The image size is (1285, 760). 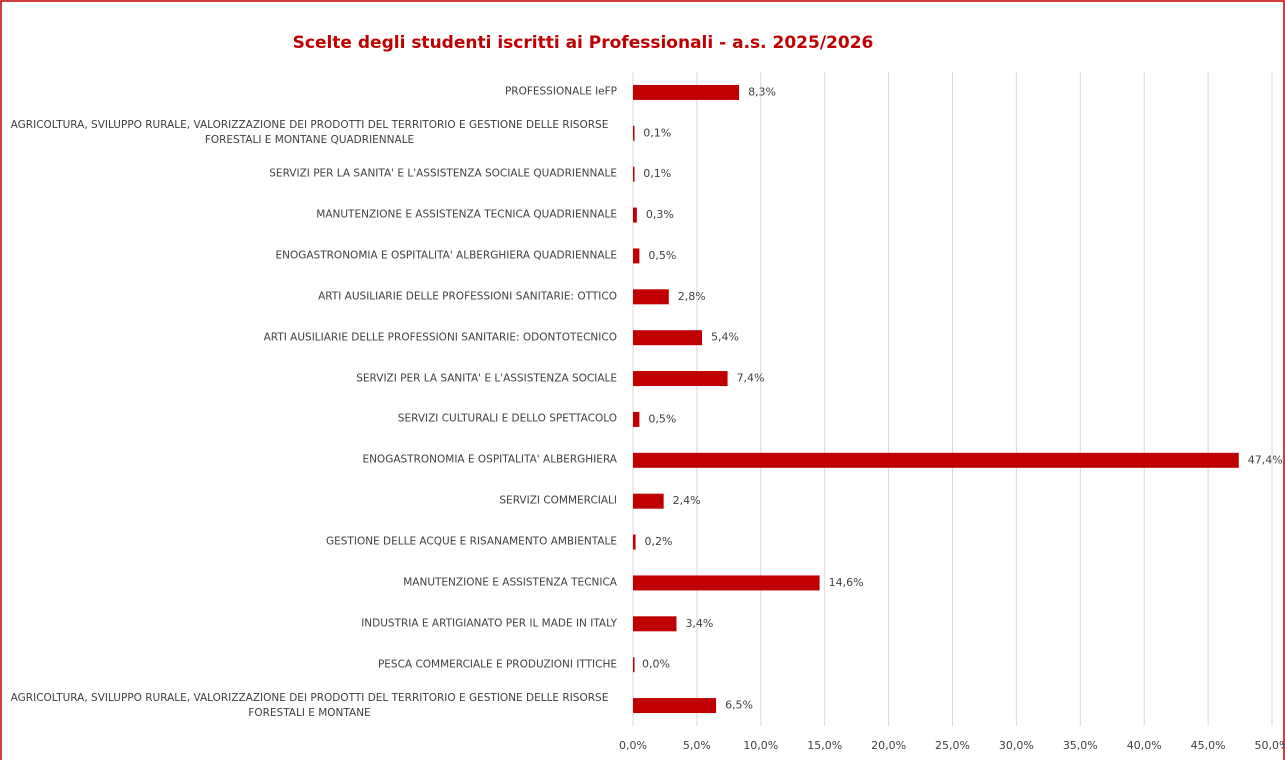 What do you see at coordinates (660, 214) in the screenshot?
I see `data-label: 0,3%` at bounding box center [660, 214].